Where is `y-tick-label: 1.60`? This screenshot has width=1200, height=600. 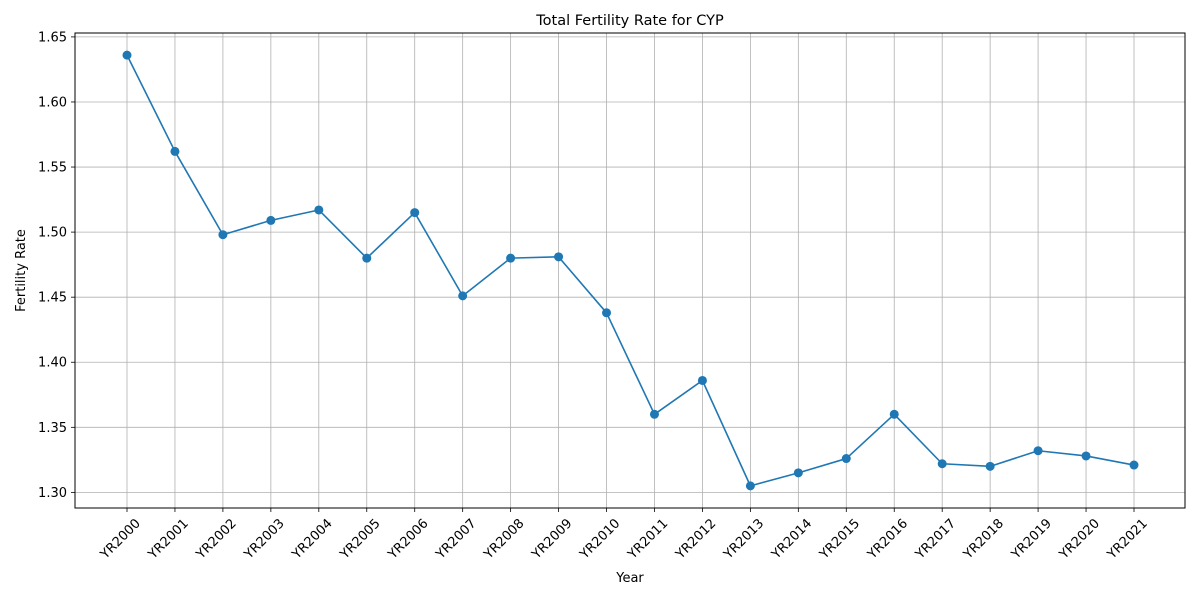
y-tick-label: 1.60 is located at coordinates (52, 102).